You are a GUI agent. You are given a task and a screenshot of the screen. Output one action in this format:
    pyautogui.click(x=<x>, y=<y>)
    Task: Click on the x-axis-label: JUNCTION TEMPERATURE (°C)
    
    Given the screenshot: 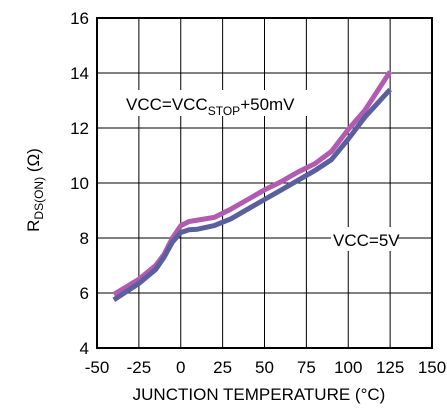 What is the action you would take?
    pyautogui.click(x=259, y=394)
    